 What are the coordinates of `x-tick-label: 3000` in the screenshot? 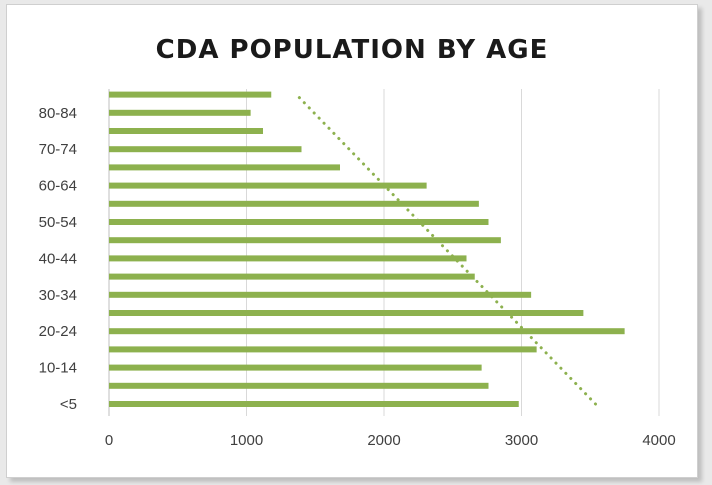 It's located at (521, 440).